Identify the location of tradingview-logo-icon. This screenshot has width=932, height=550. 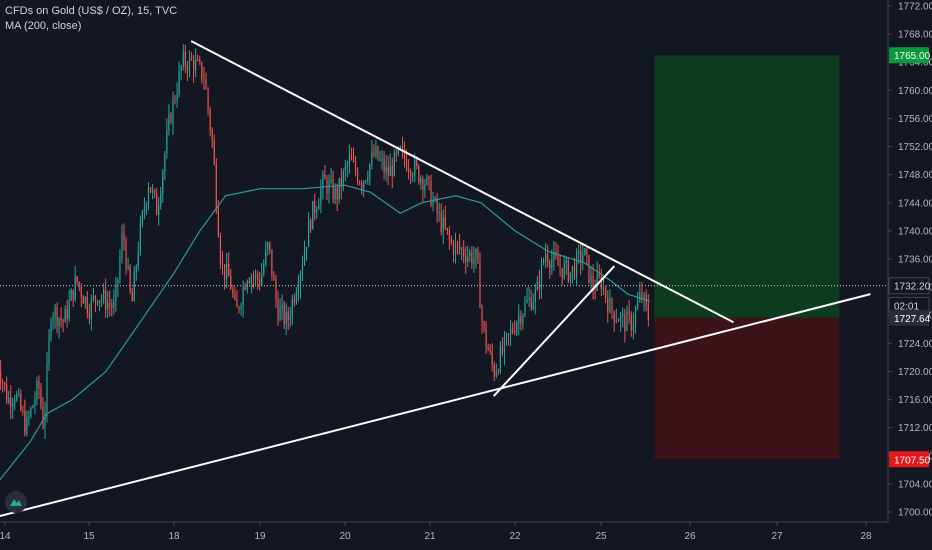
(16, 502).